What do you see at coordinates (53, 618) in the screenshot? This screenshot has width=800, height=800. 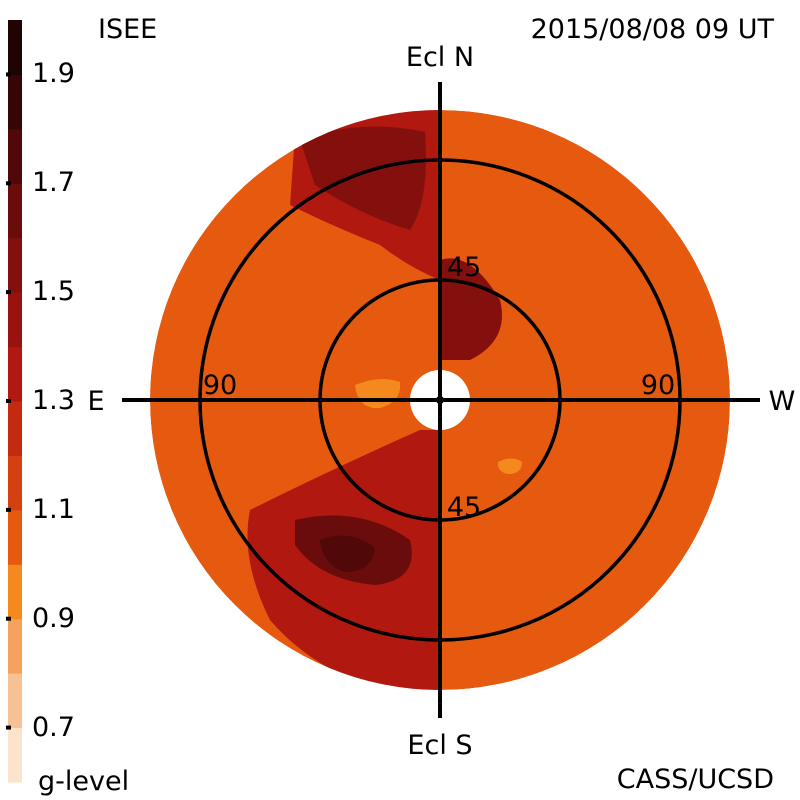 I see `colorbar-tick-label: 0.9` at bounding box center [53, 618].